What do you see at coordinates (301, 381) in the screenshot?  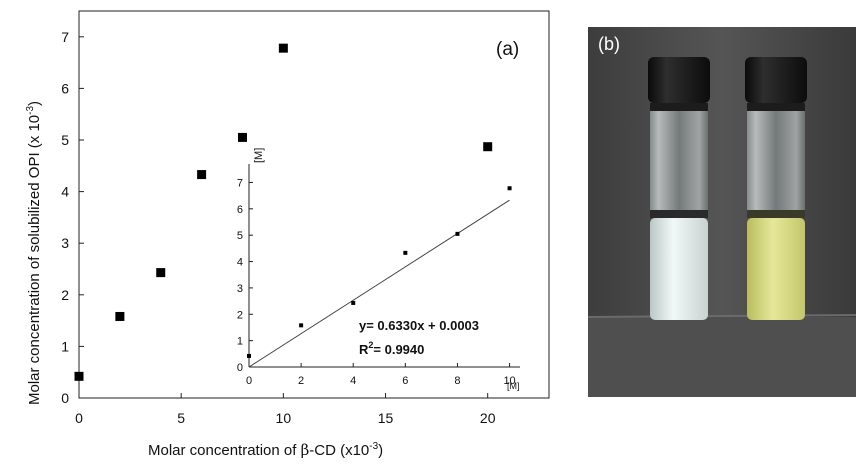 I see `inset-x-tick-label: 2` at bounding box center [301, 381].